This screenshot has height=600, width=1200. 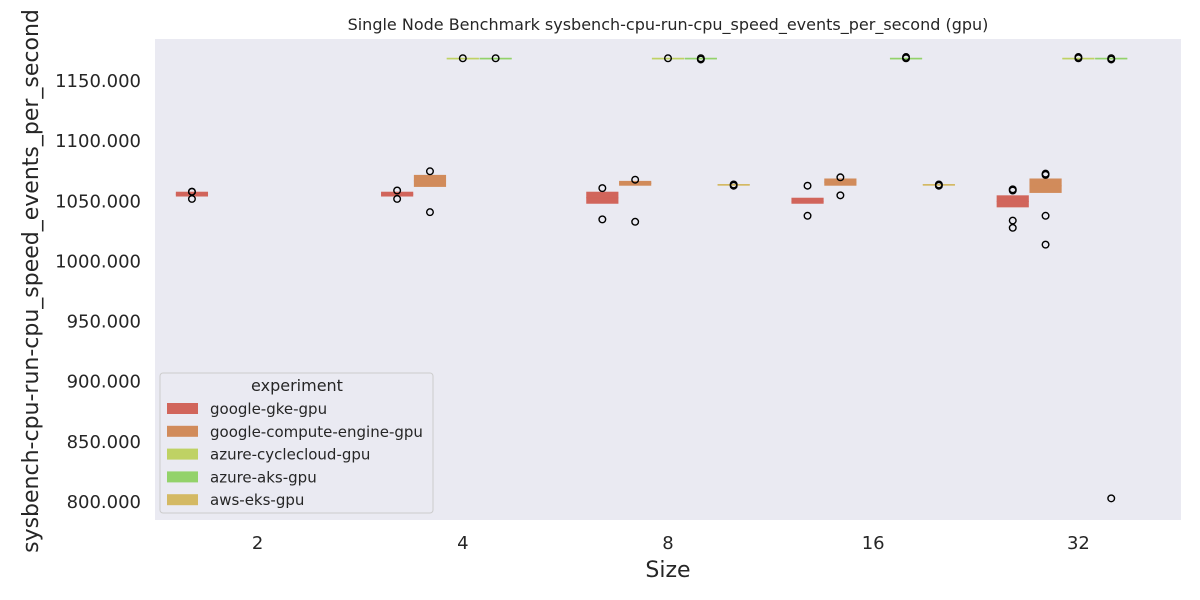 What do you see at coordinates (268, 409) in the screenshot?
I see `legend-label-google-gke-gpu: google-gke-gpu` at bounding box center [268, 409].